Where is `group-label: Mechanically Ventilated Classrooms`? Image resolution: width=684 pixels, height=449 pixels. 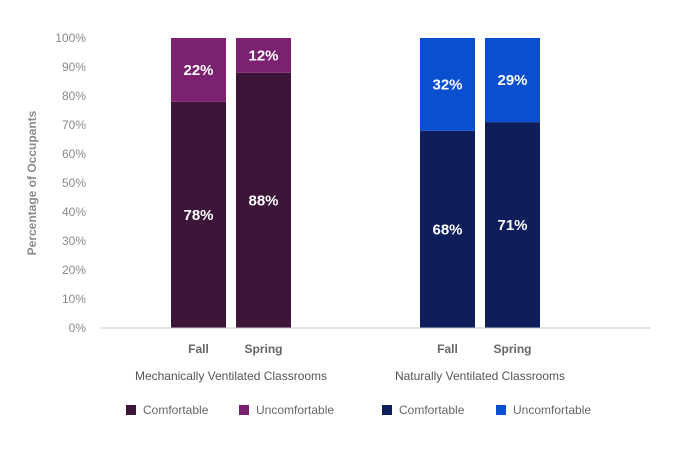
group-label: Mechanically Ventilated Classrooms is located at coordinates (231, 376).